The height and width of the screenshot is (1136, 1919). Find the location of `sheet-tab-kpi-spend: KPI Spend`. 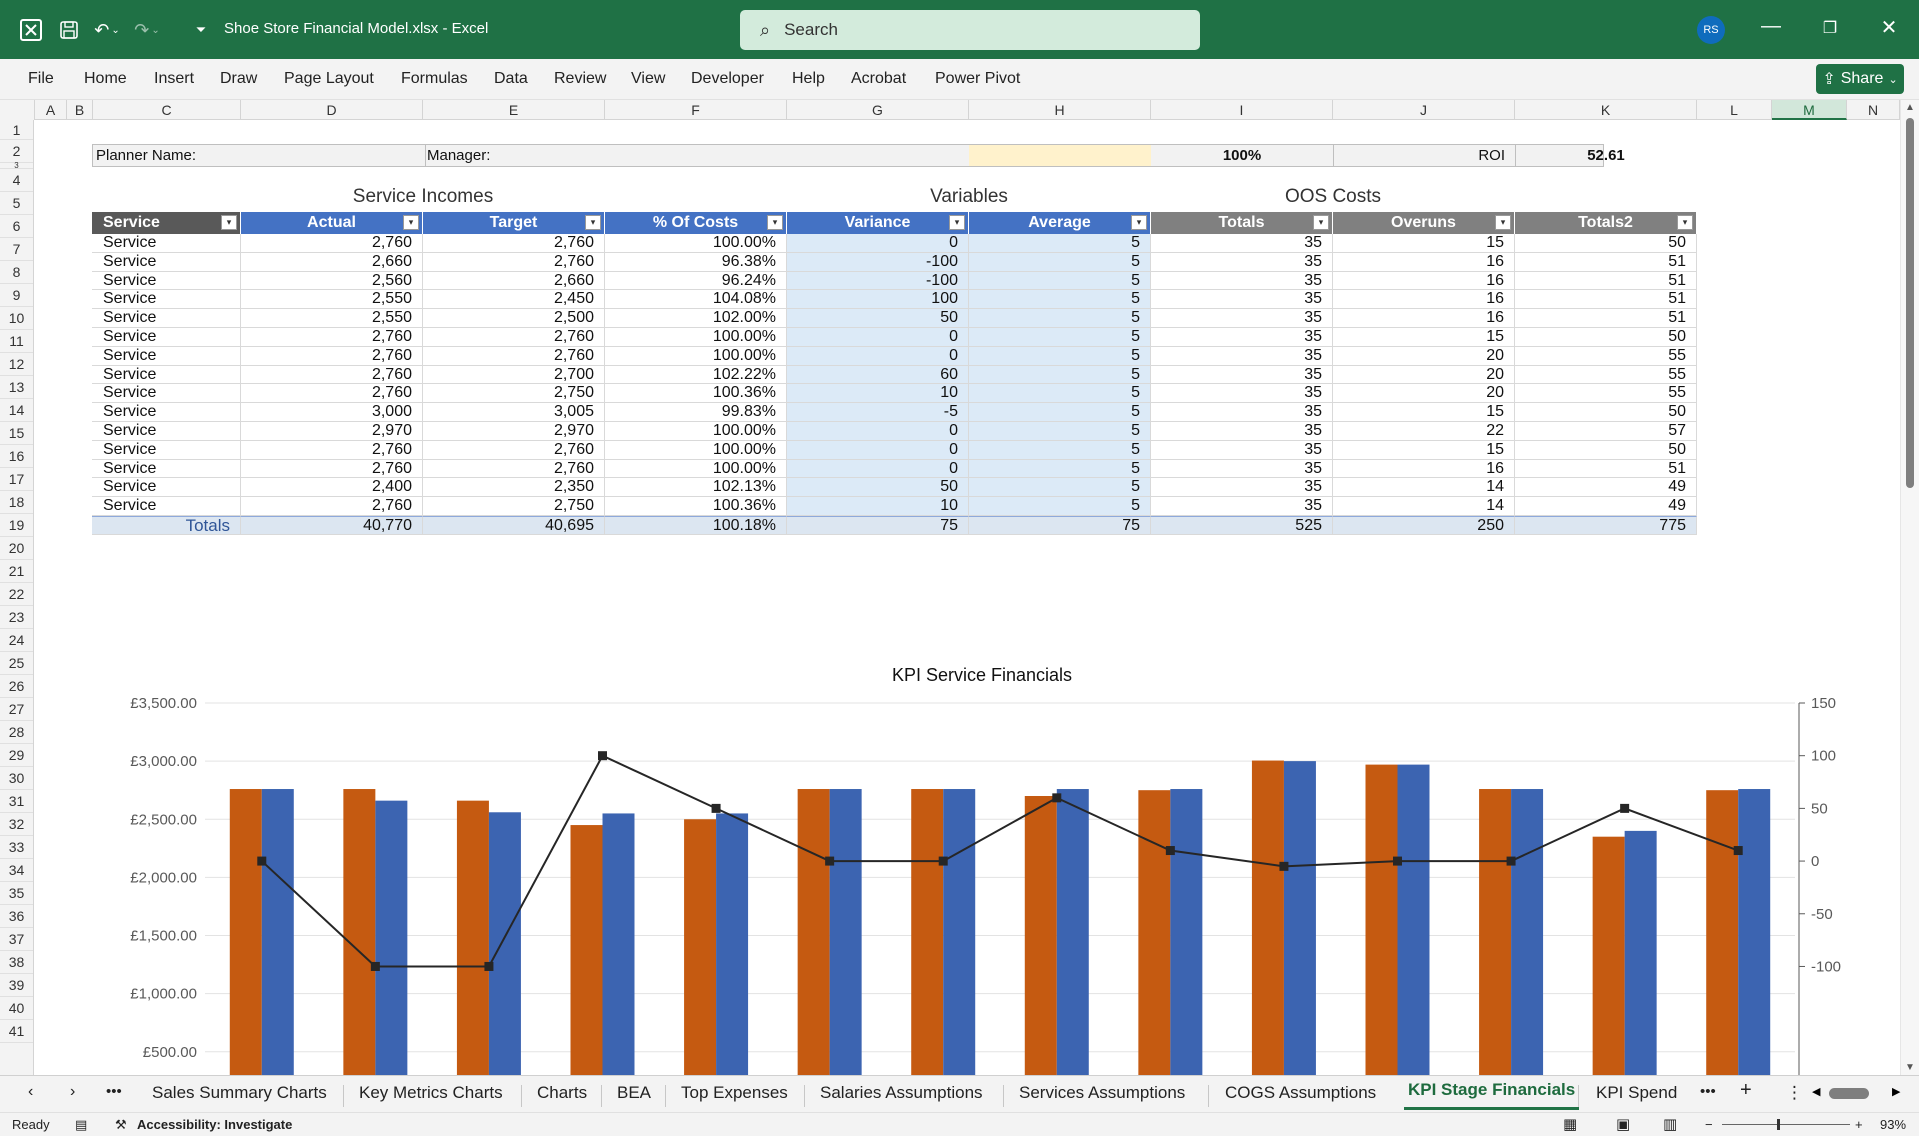

sheet-tab-kpi-spend: KPI Spend is located at coordinates (1637, 1092).